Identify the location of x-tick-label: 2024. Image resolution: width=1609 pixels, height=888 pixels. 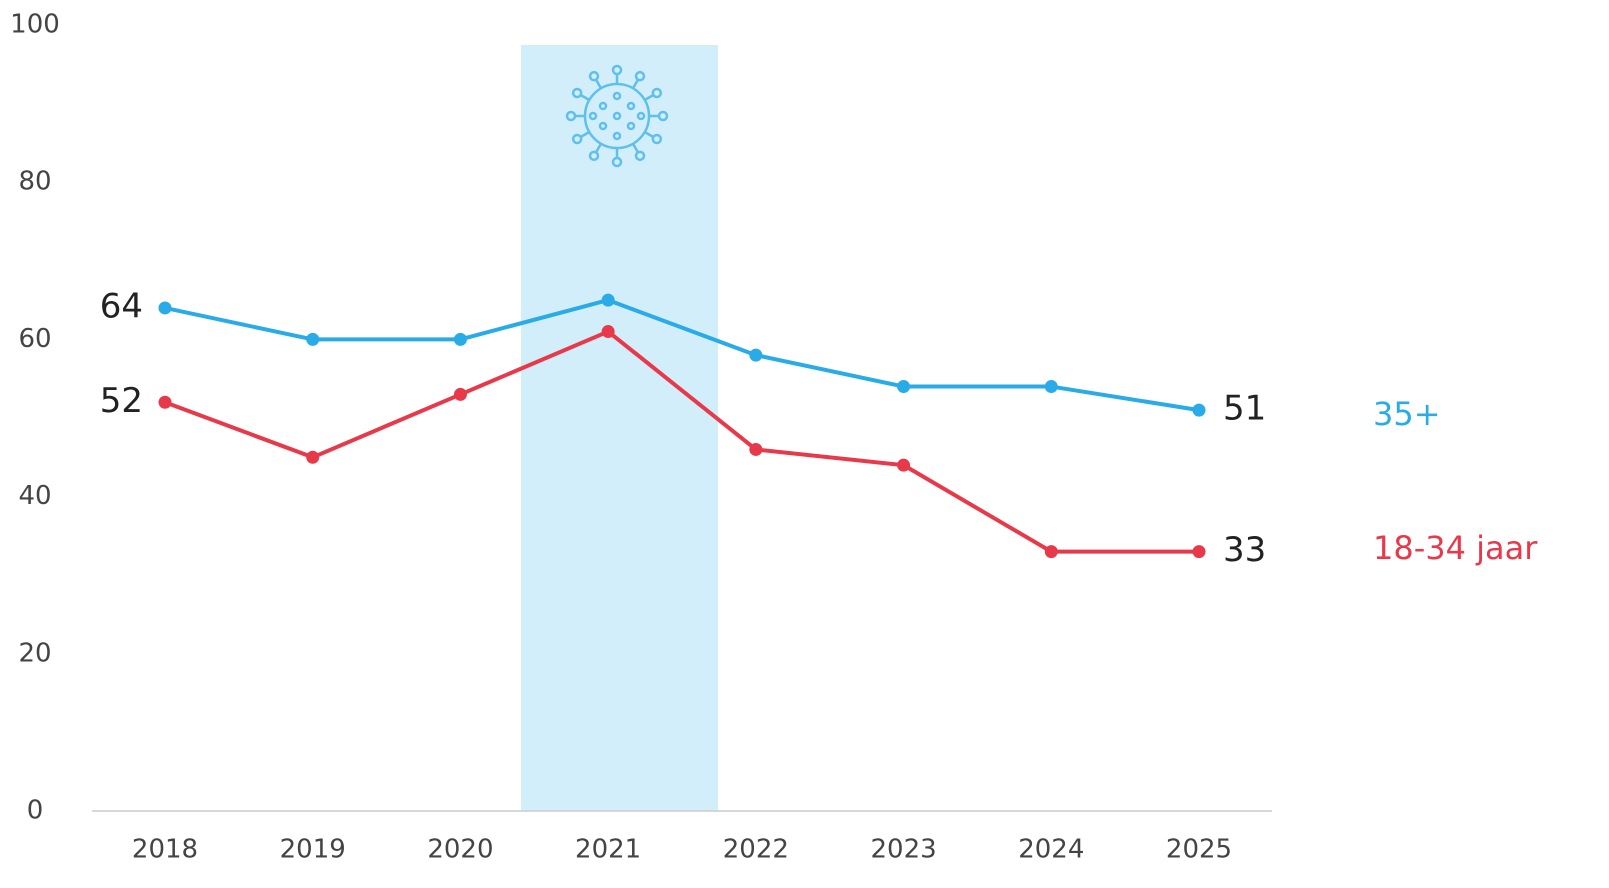
(1051, 850).